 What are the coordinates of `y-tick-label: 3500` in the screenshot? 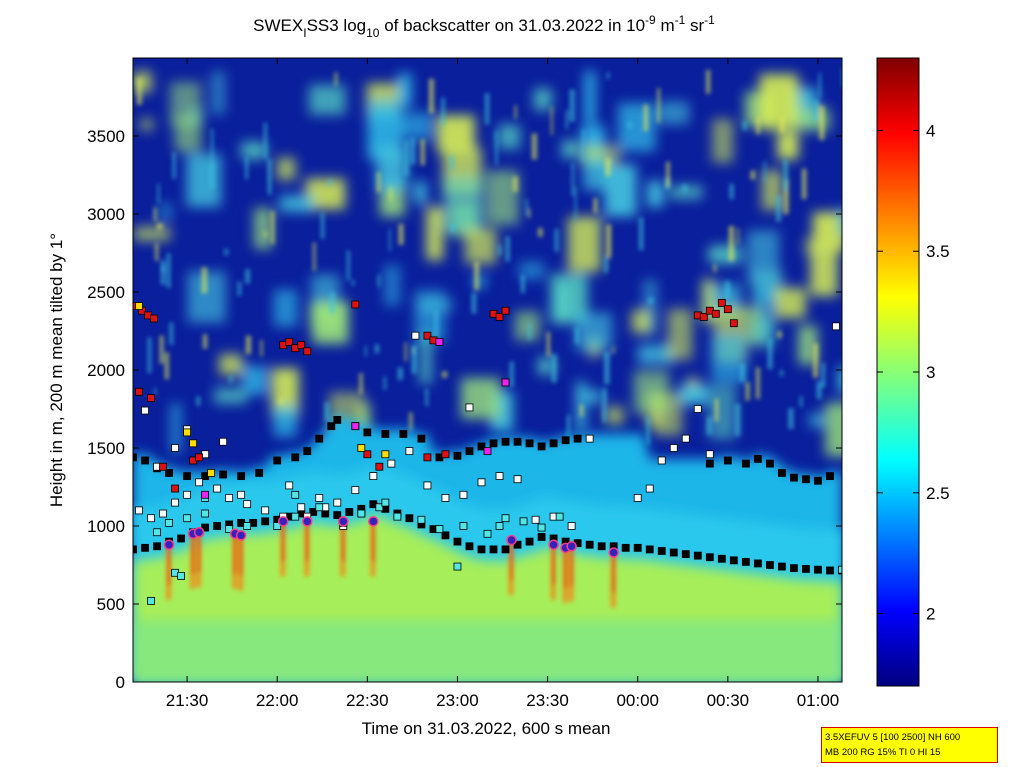 It's located at (106, 136).